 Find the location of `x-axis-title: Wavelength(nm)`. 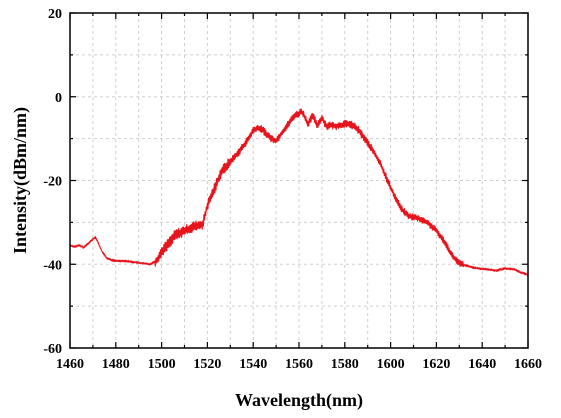

x-axis-title: Wavelength(nm) is located at coordinates (299, 400).